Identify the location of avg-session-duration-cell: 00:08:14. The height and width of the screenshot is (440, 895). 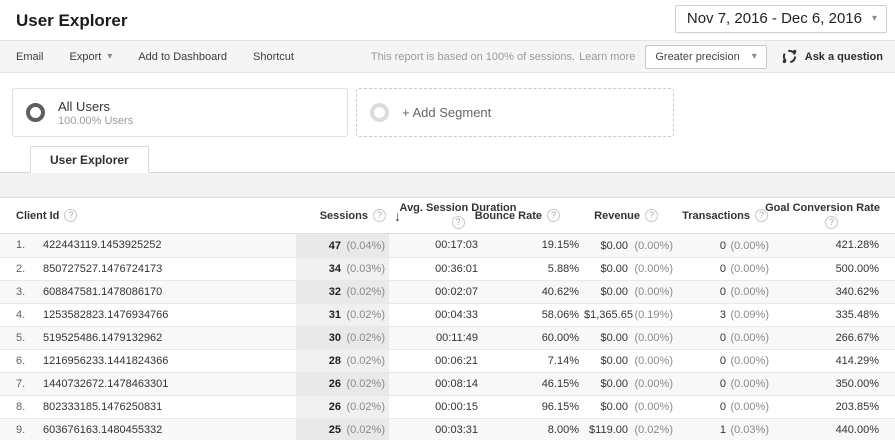
(456, 384).